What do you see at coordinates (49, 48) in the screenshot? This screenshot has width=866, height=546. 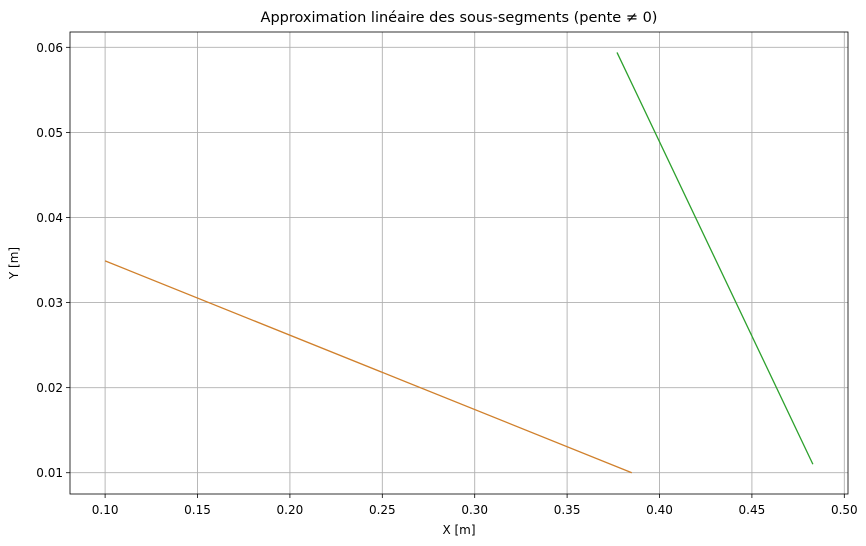 I see `y-tick-label: 0.06` at bounding box center [49, 48].